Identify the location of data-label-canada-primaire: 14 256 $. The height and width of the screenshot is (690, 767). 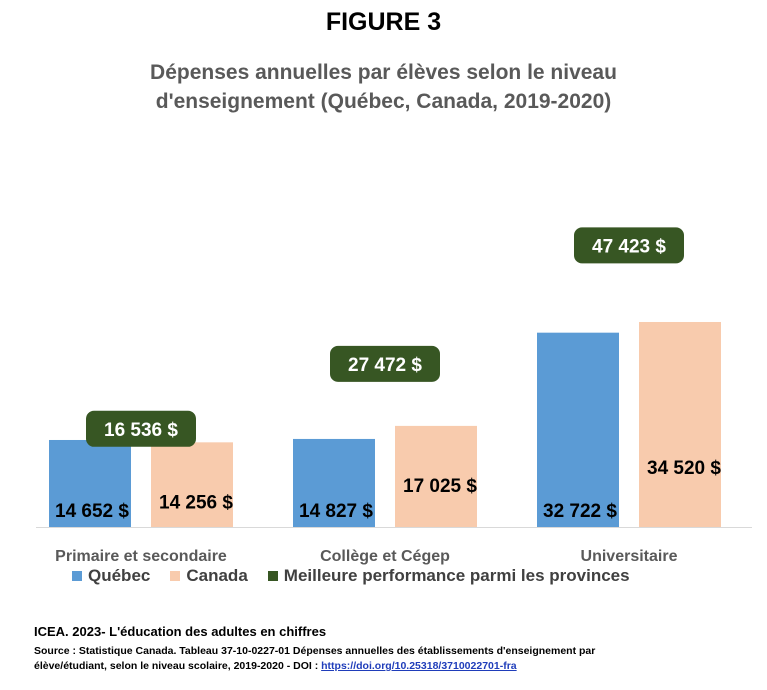
(196, 502).